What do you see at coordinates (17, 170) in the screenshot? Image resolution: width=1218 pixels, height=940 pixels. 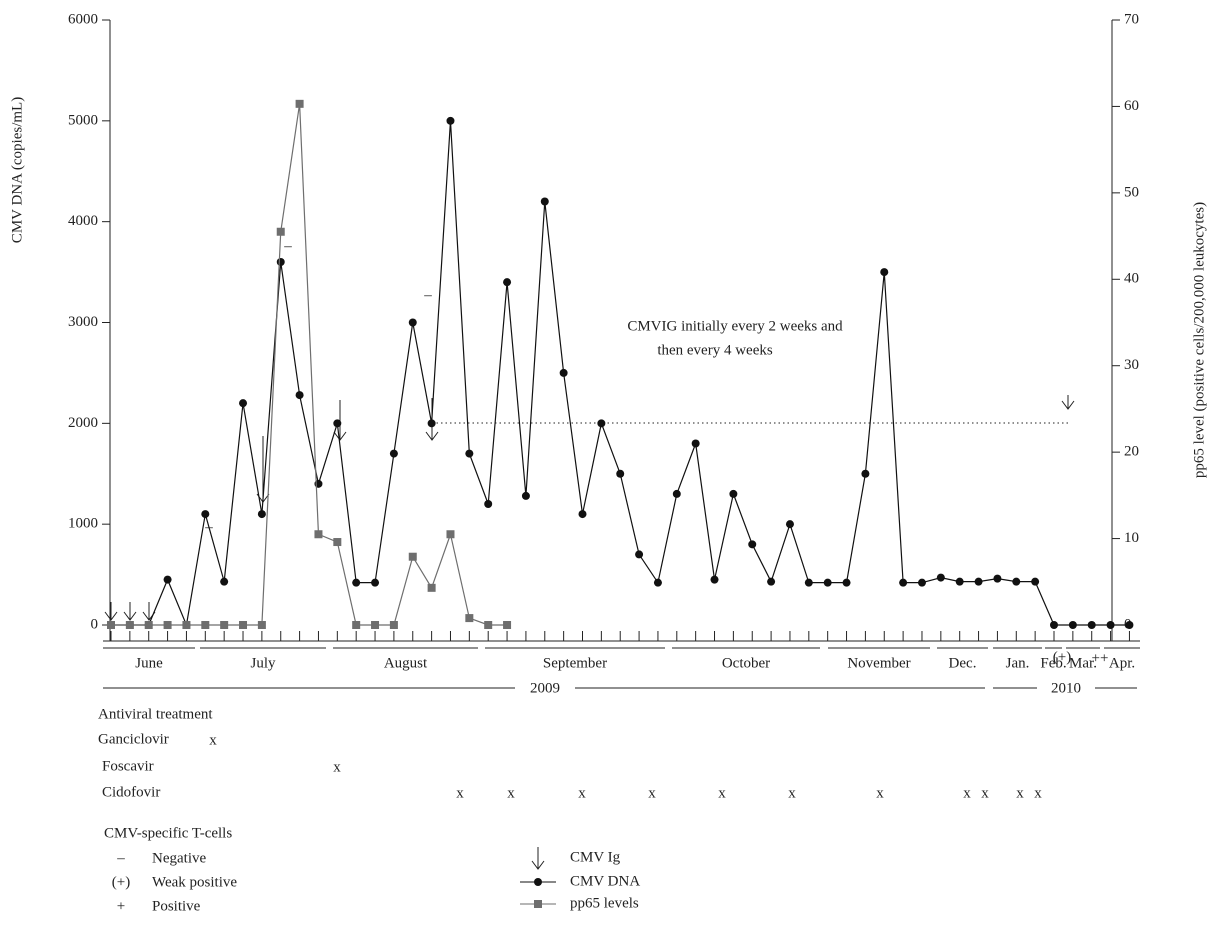 I see `y-axis-label: CMV DNA (copies/mL)` at bounding box center [17, 170].